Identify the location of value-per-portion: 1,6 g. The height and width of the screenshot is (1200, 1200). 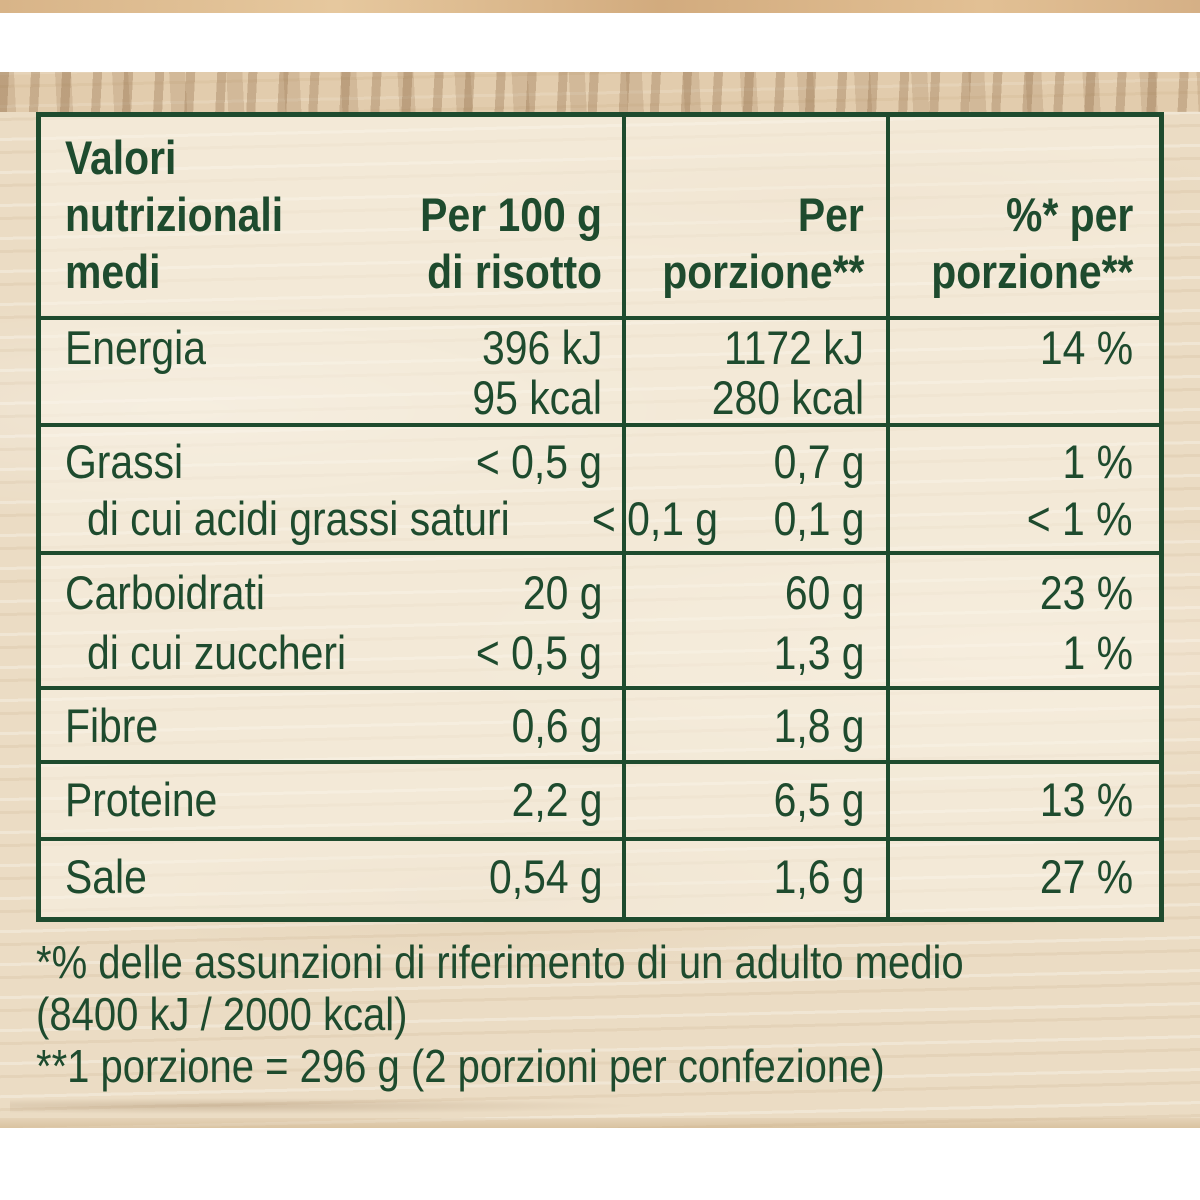
(819, 876).